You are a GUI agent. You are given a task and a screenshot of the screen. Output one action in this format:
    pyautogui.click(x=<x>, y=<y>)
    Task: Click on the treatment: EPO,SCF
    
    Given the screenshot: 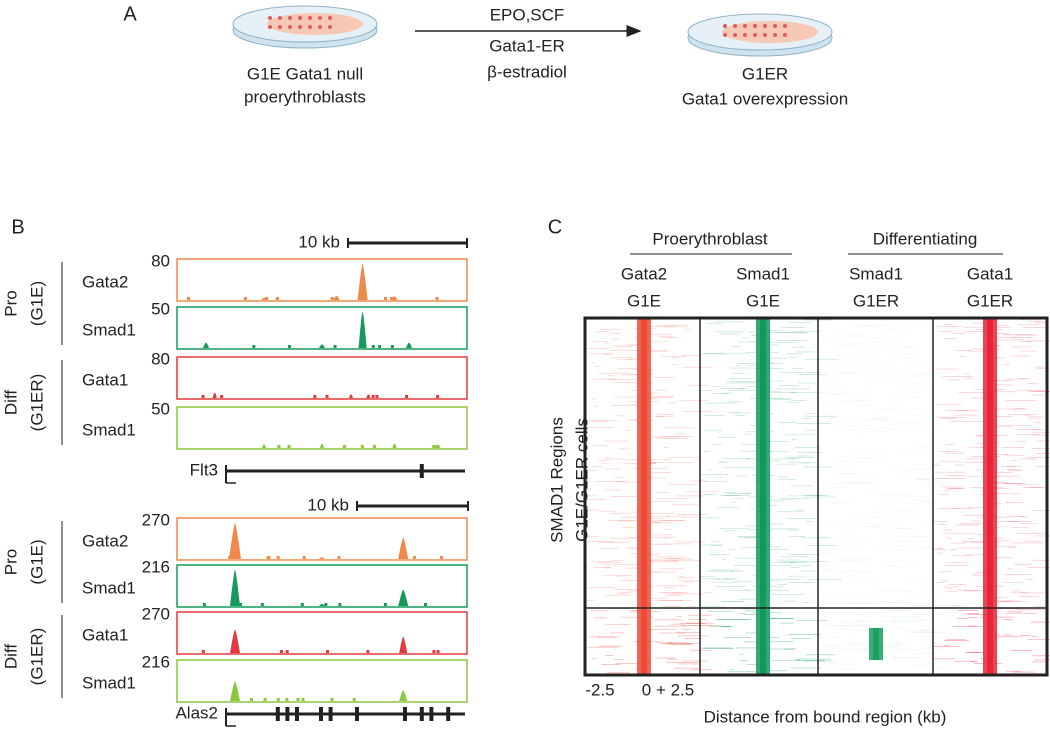 What is the action you would take?
    pyautogui.click(x=527, y=14)
    